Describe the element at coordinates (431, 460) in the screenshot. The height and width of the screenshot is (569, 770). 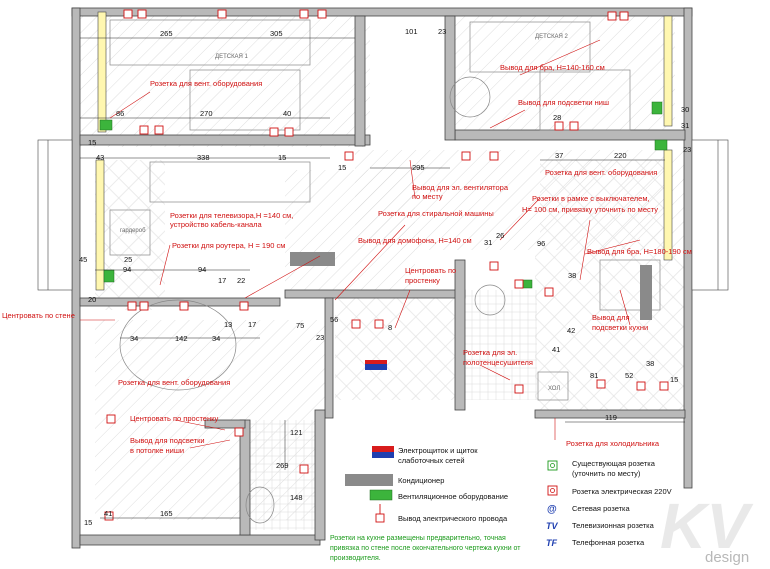
I see `legend-panel-label-2: слаботочных сетей` at that location.